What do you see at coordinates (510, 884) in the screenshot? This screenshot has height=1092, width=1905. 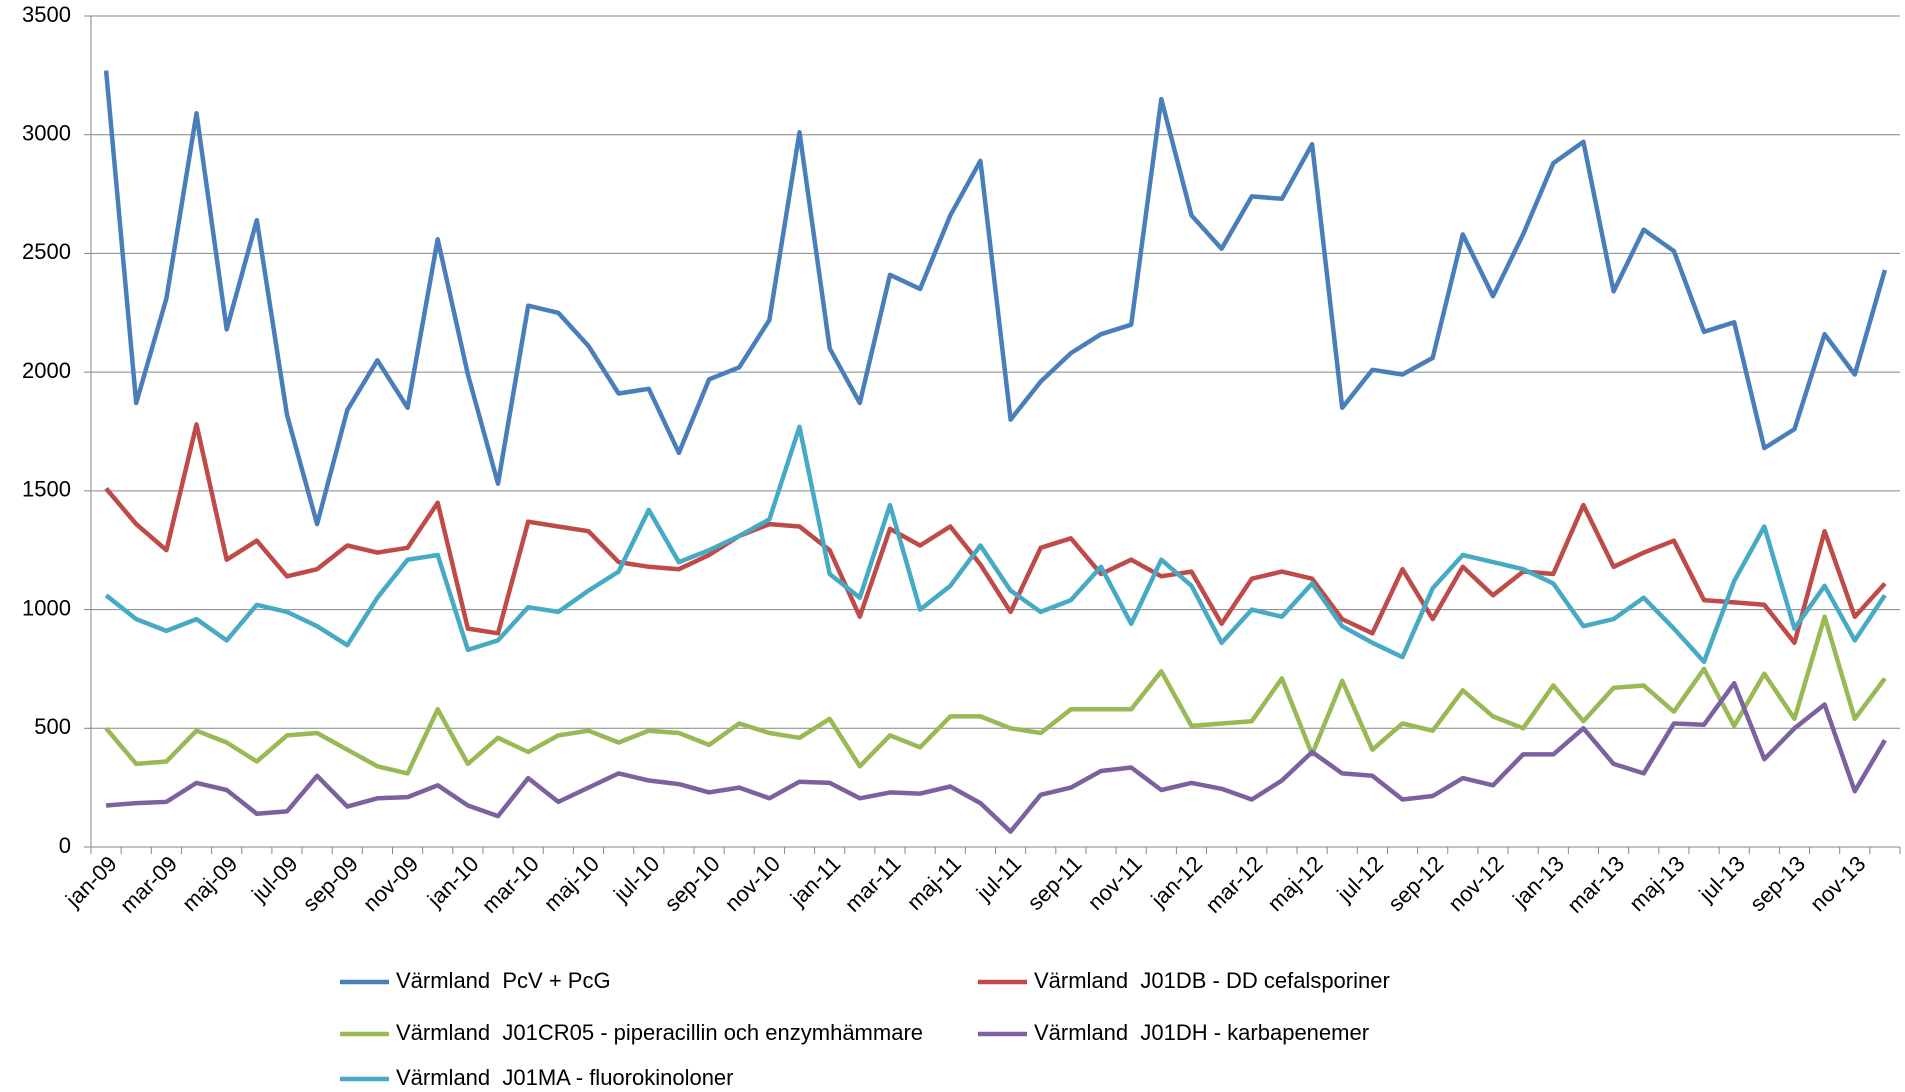 I see `x-tick-label: mar-10` at bounding box center [510, 884].